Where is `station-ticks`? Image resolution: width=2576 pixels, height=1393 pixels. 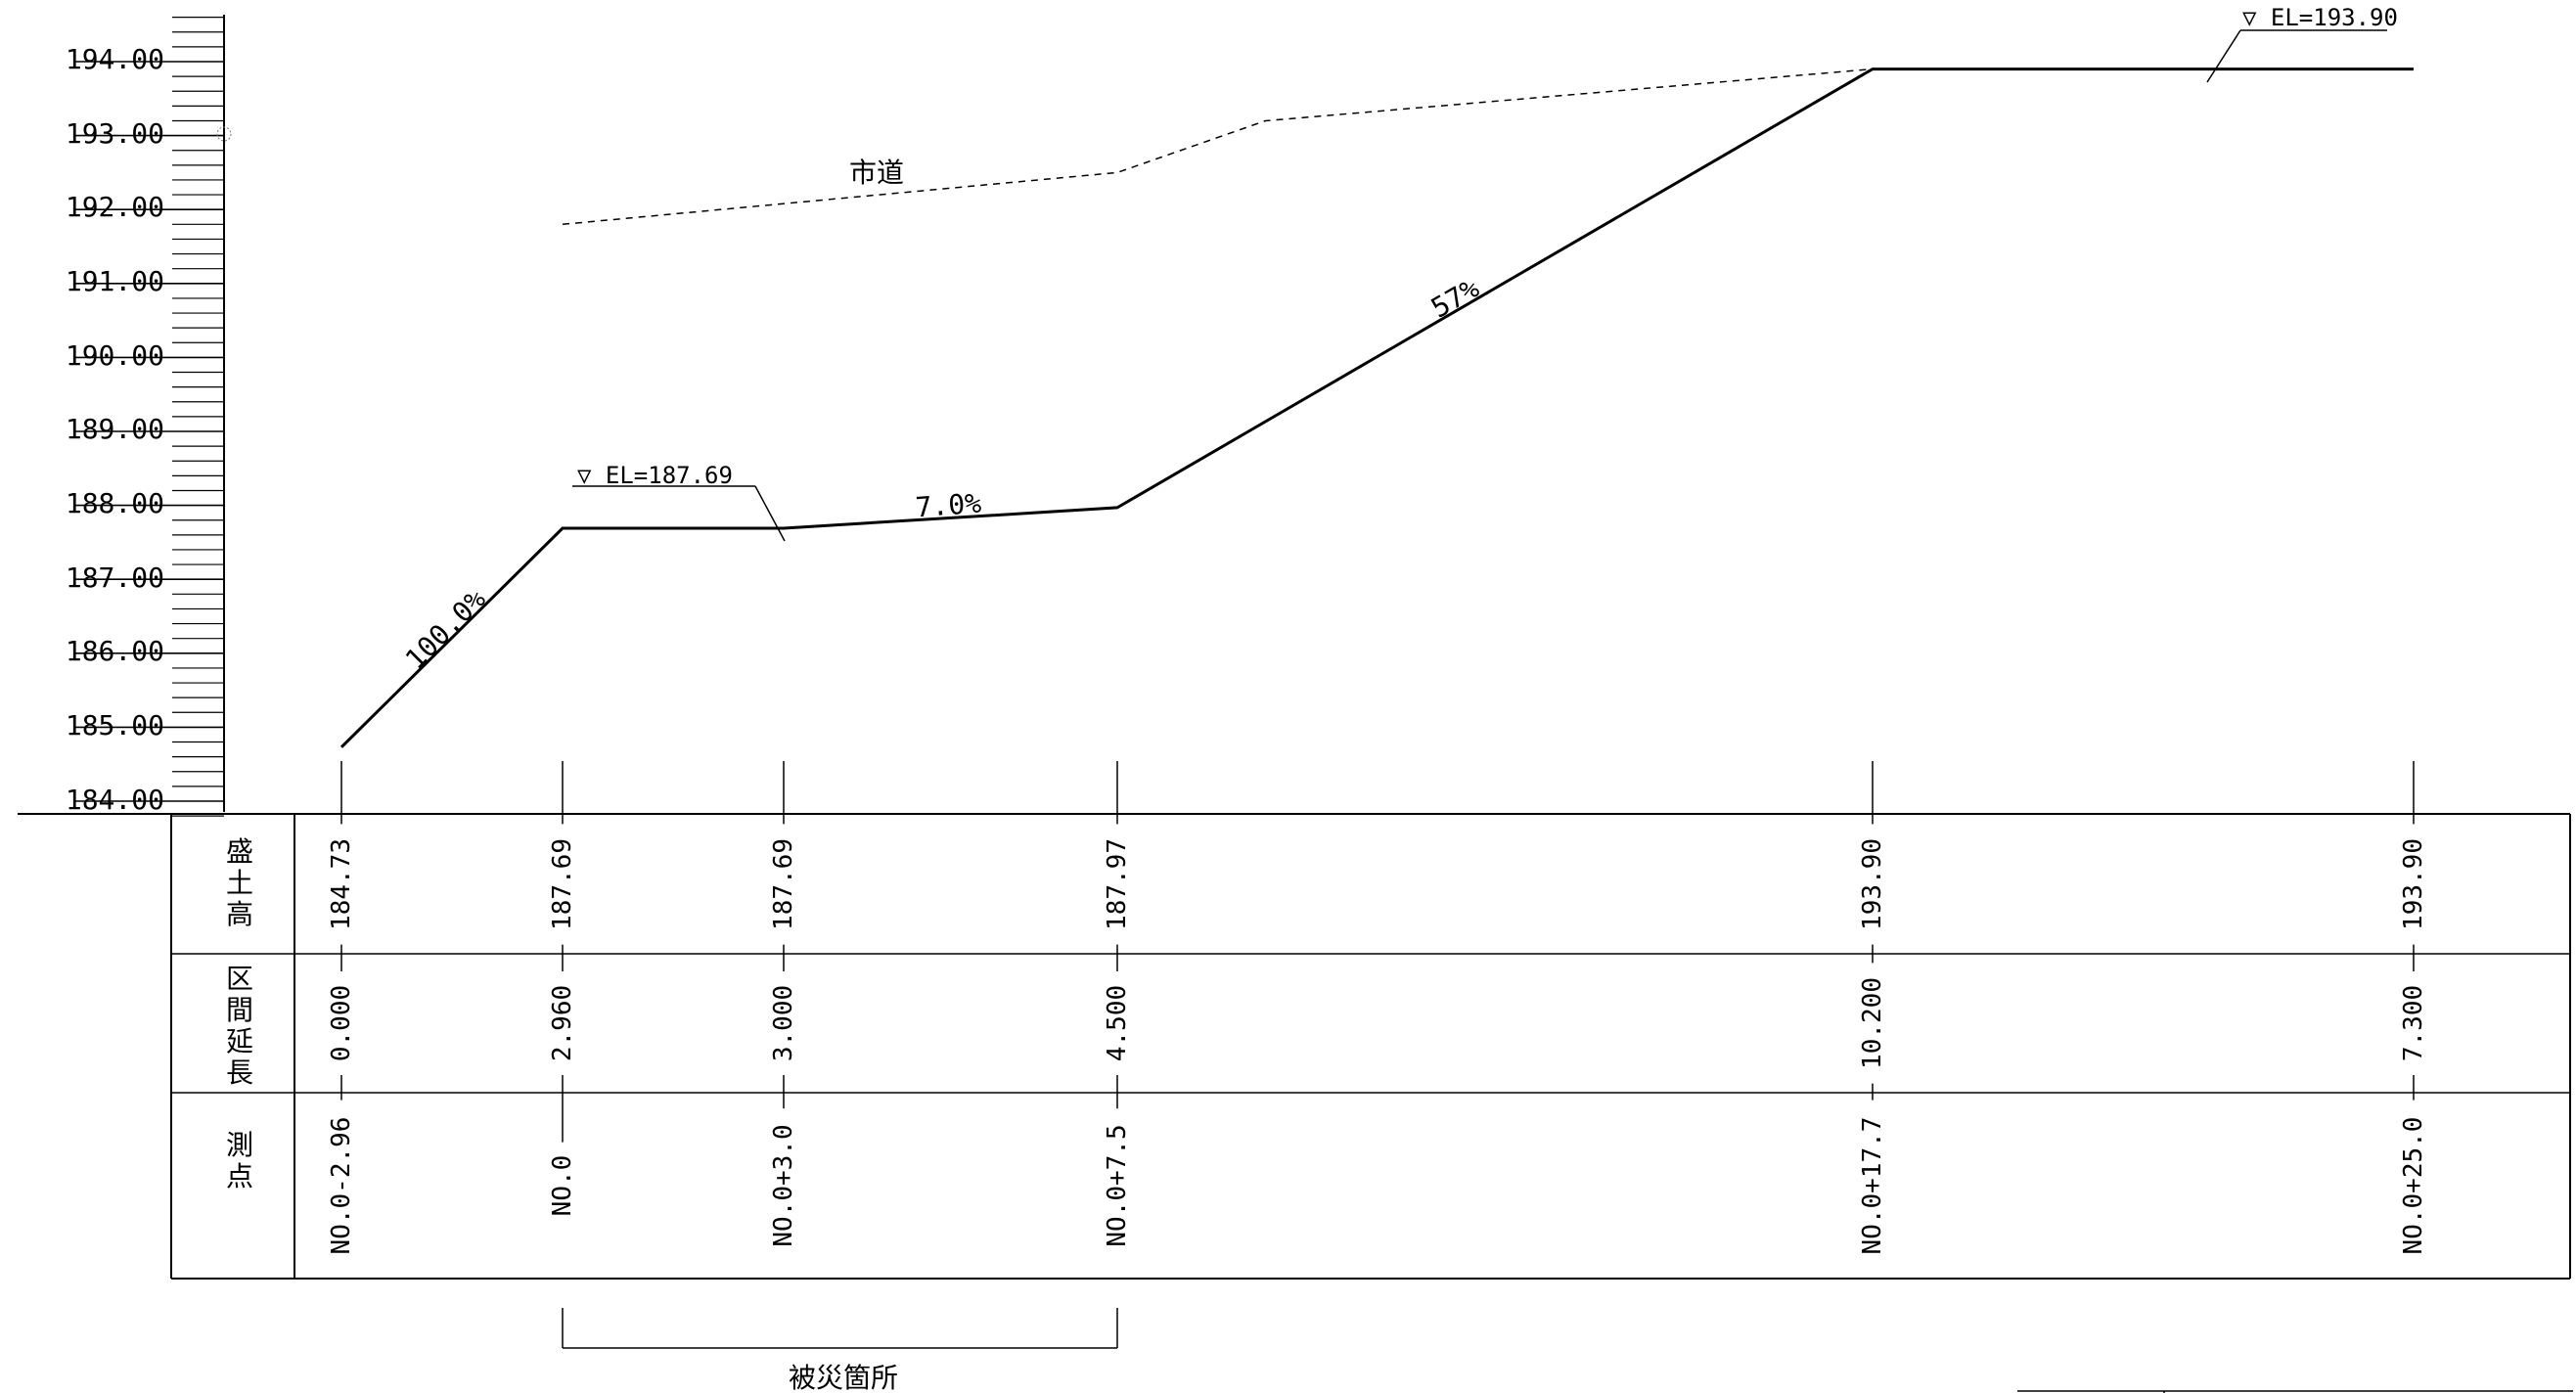 station-ticks is located at coordinates (1377, 788).